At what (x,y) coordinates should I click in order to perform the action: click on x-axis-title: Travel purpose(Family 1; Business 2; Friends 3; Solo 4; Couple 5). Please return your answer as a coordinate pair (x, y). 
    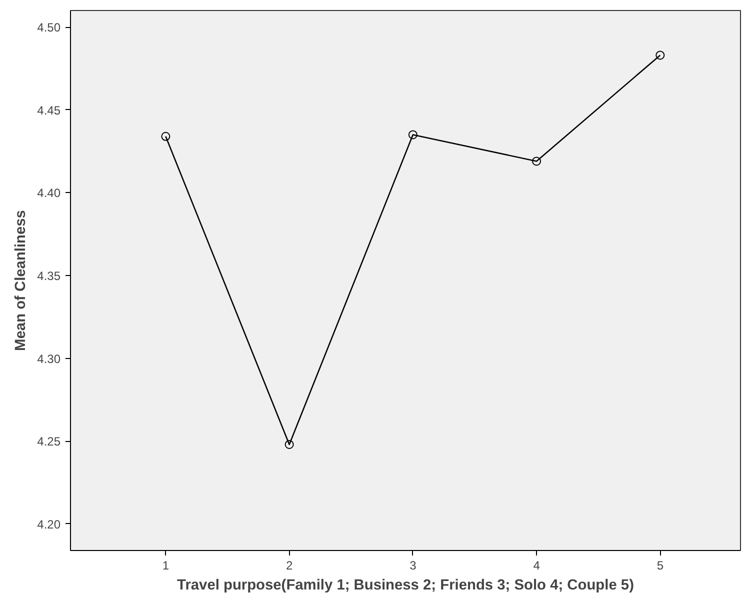
    Looking at the image, I should click on (405, 586).